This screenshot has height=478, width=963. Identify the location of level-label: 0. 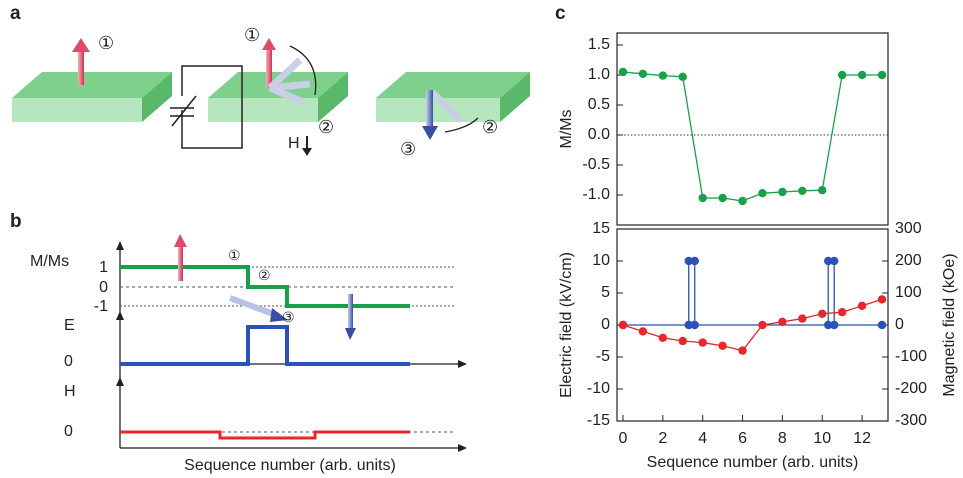
(103, 287).